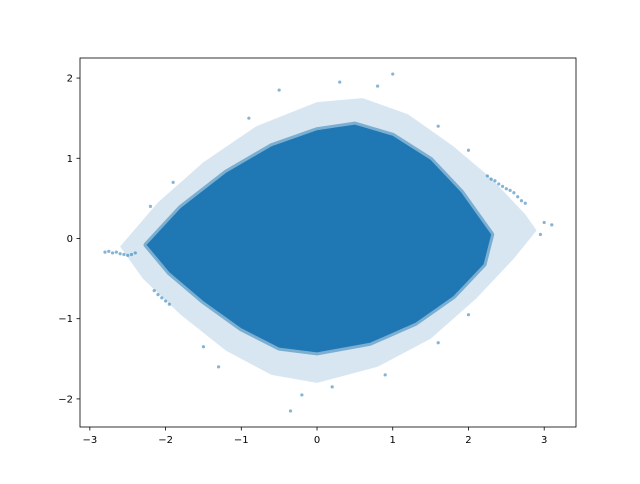 Image resolution: width=640 pixels, height=484 pixels. I want to click on y-axis: −2 −1 0 1 2, so click(69, 239).